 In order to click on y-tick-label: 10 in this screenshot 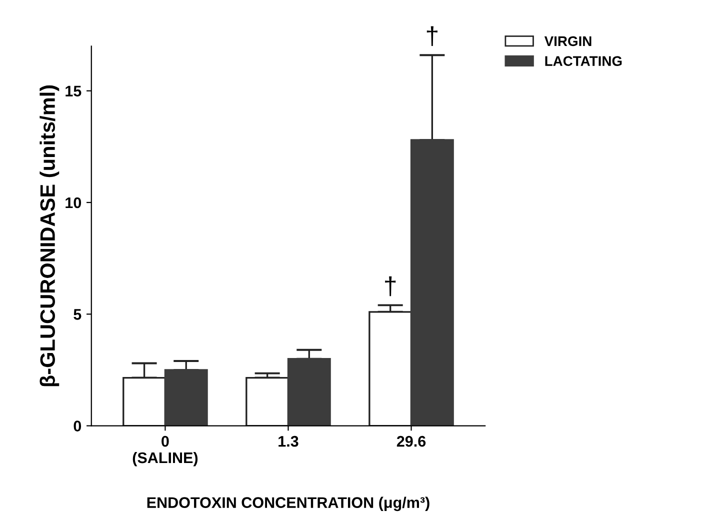, I will do `click(74, 202)`.